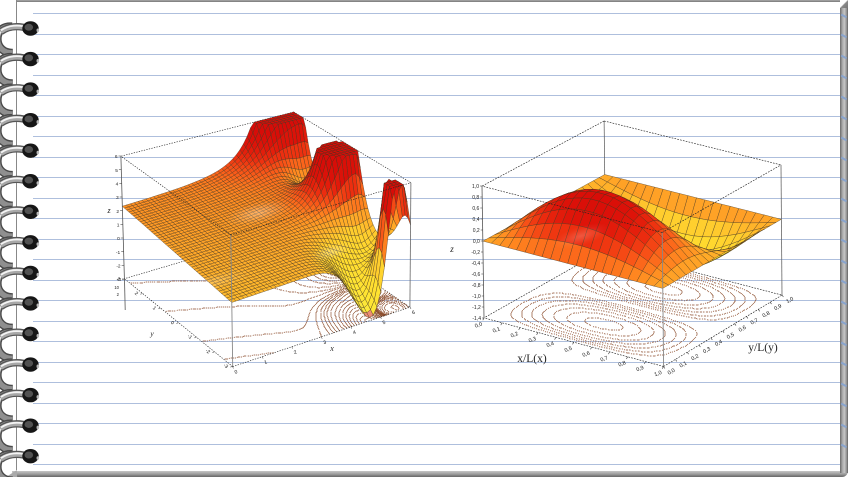  Describe the element at coordinates (476, 297) in the screenshot. I see `svg-text: -1,0` at that location.